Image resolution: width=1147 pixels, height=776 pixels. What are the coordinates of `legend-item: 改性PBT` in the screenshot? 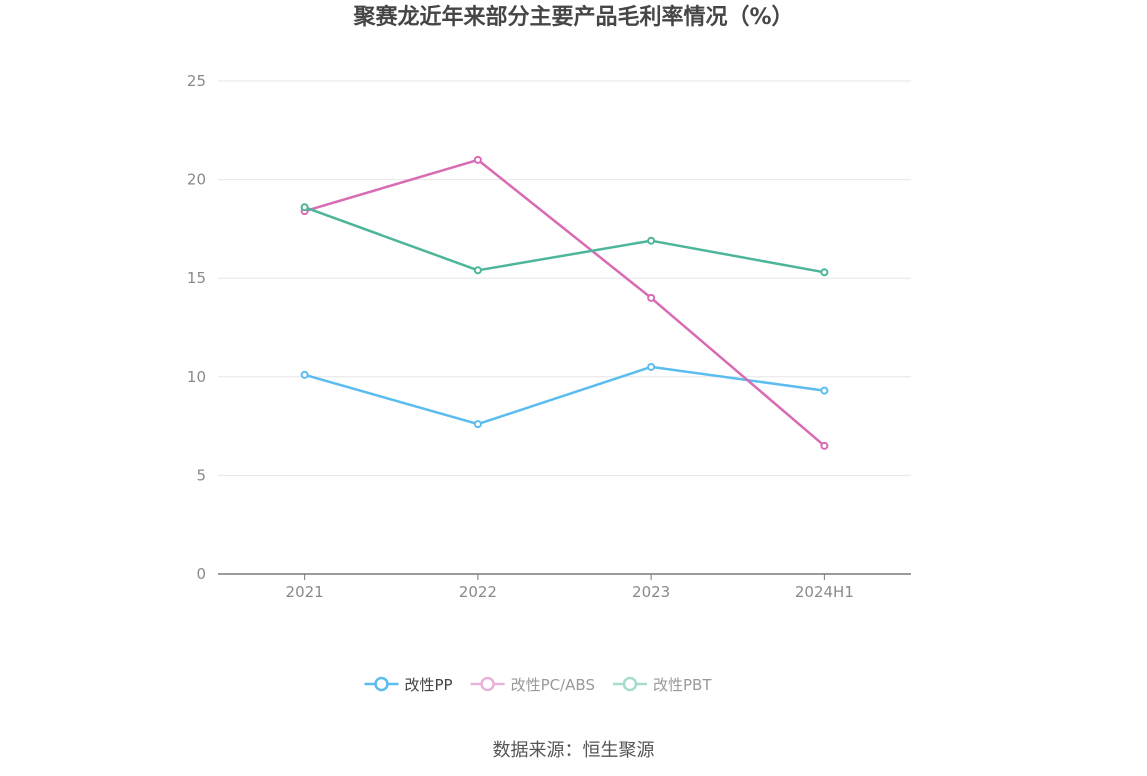 It's located at (662, 685).